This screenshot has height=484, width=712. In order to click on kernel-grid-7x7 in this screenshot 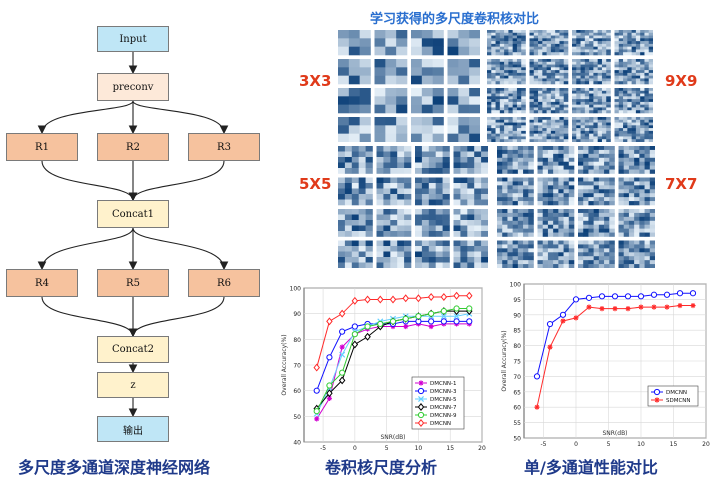, I will do `click(576, 207)`.